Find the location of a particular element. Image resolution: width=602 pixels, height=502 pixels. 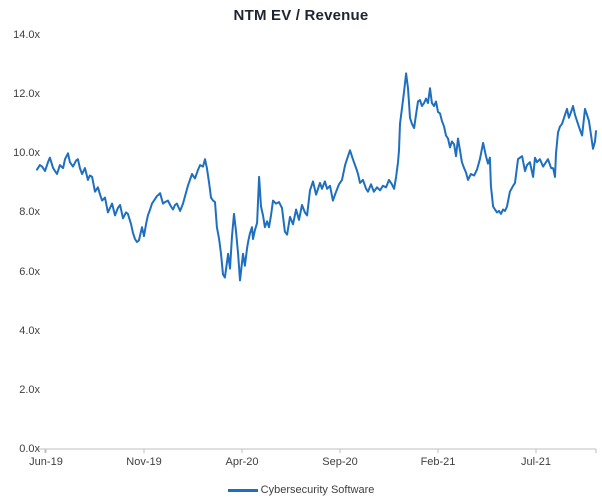

y-tick-label: 0.0x is located at coordinates (29, 449).